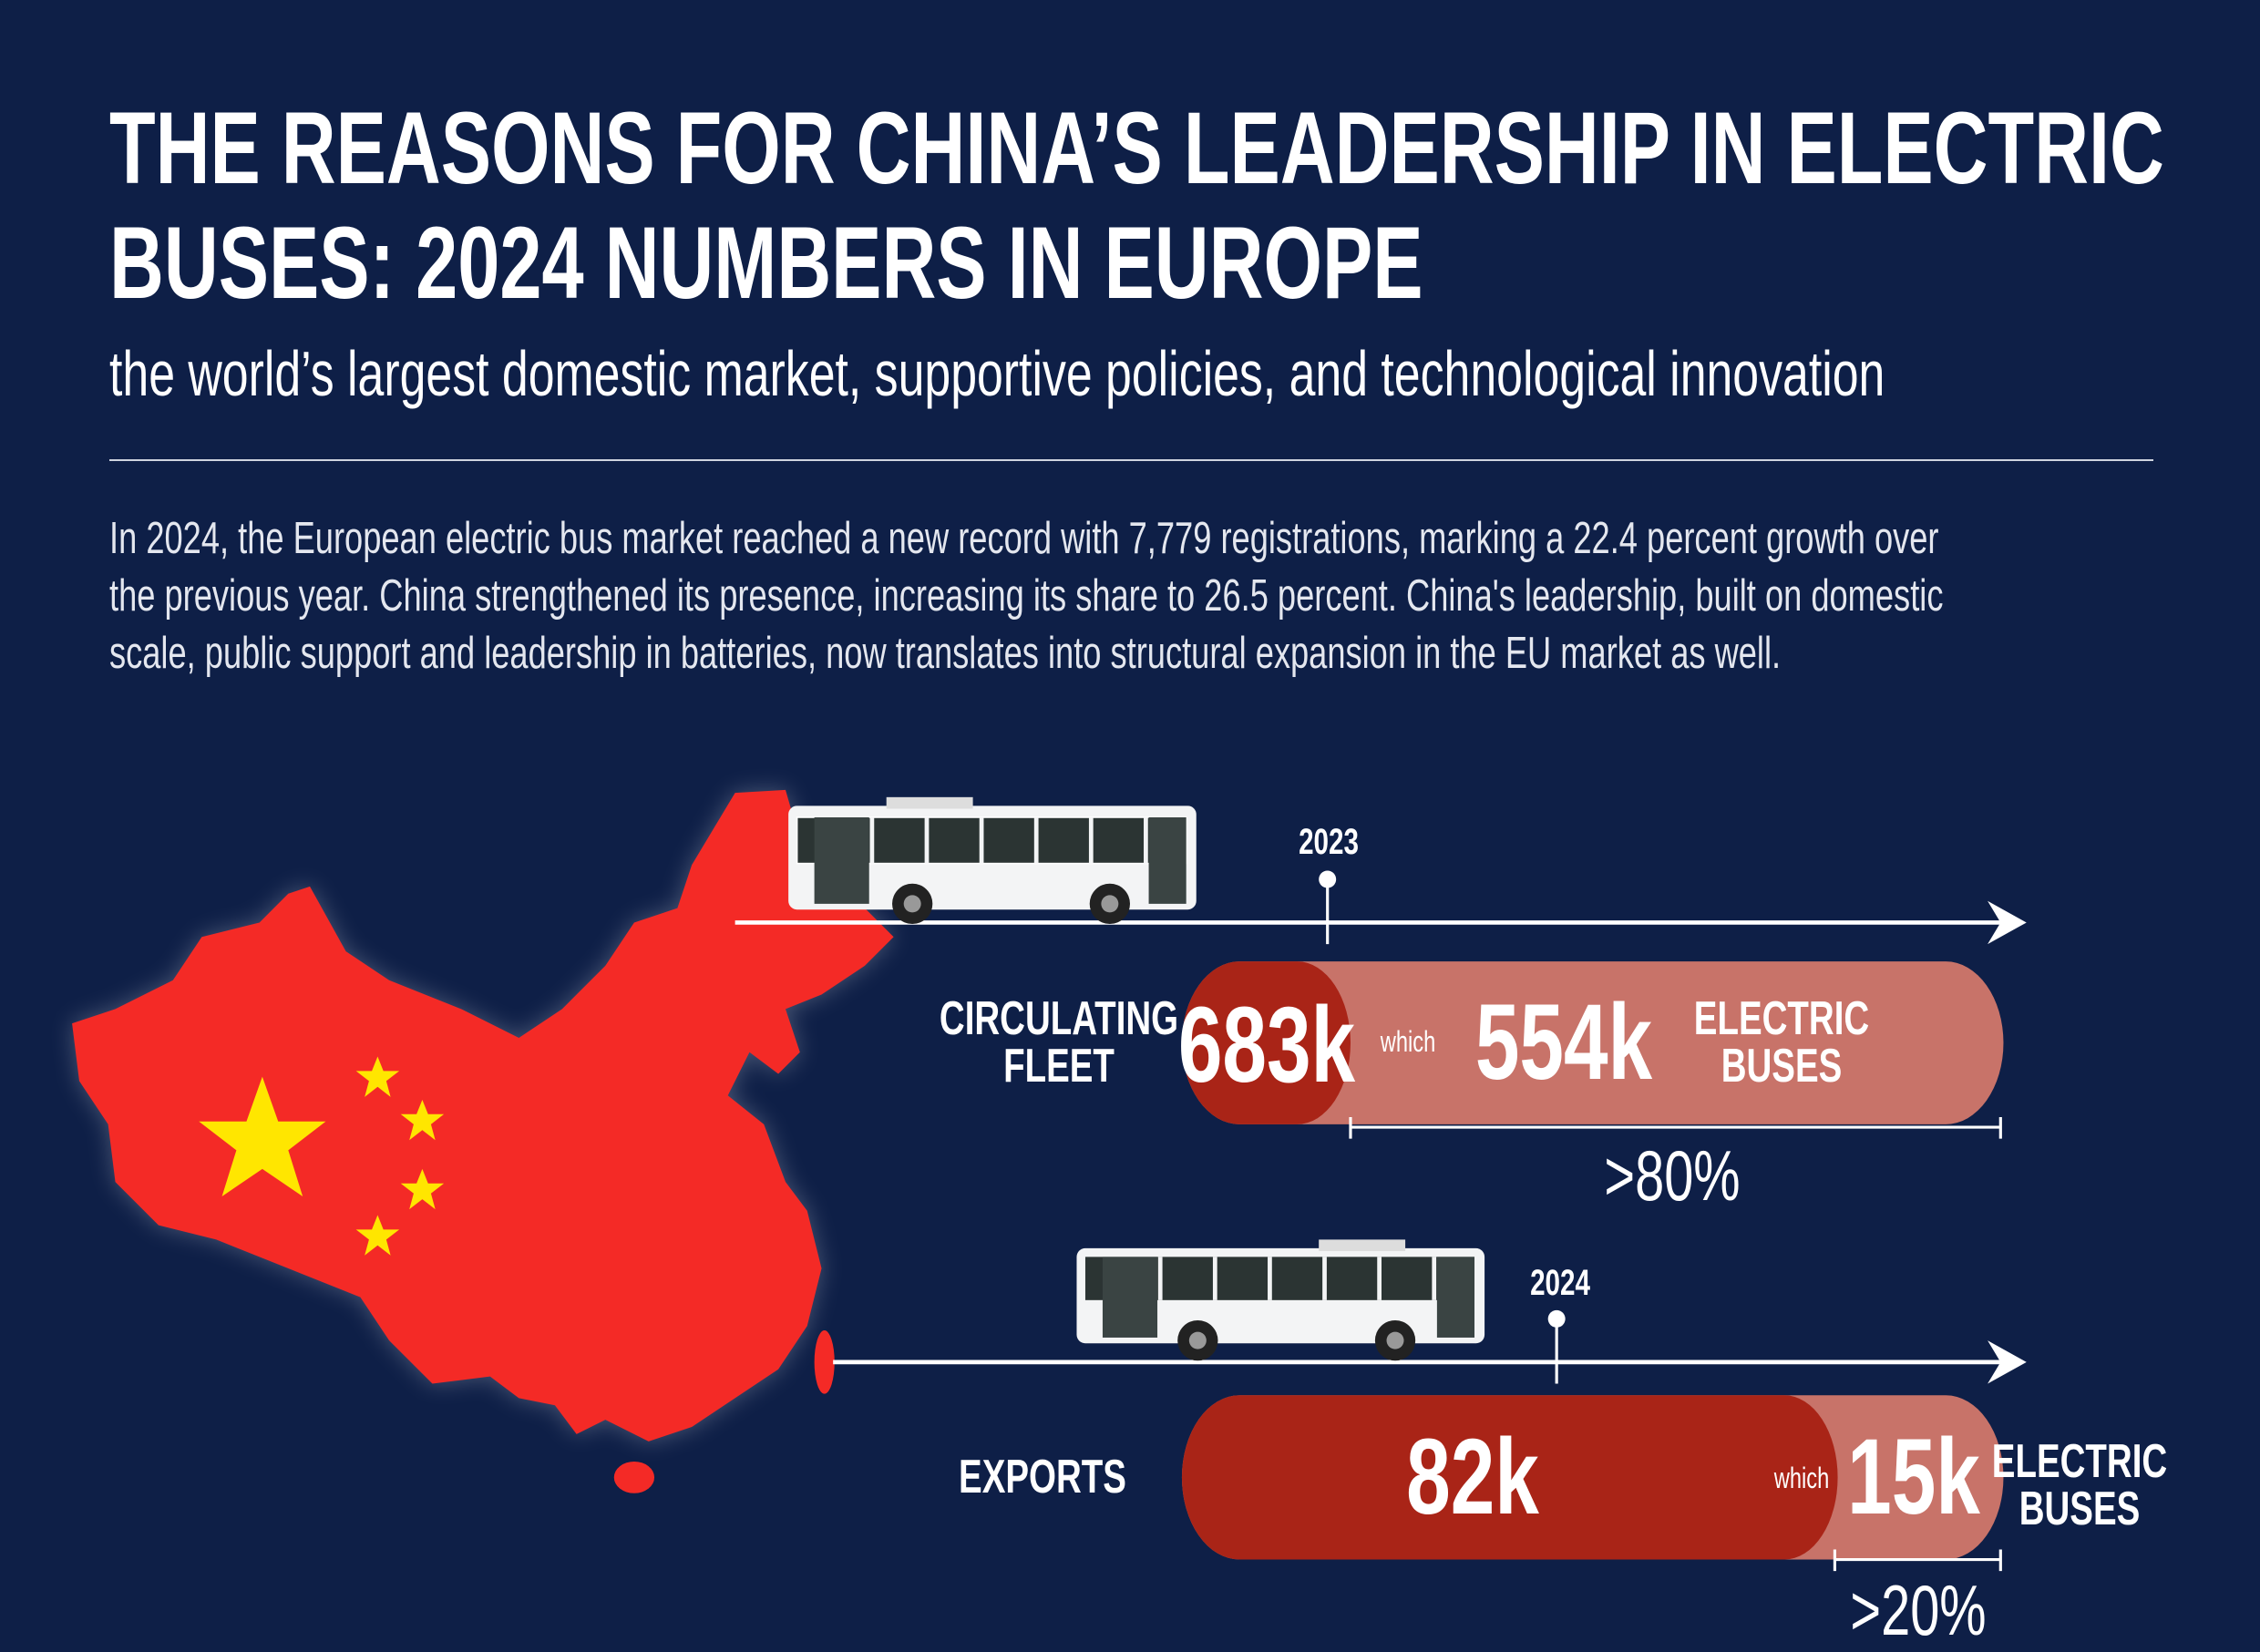  Describe the element at coordinates (1329, 842) in the screenshot. I see `year-2023-label: 2023` at that location.